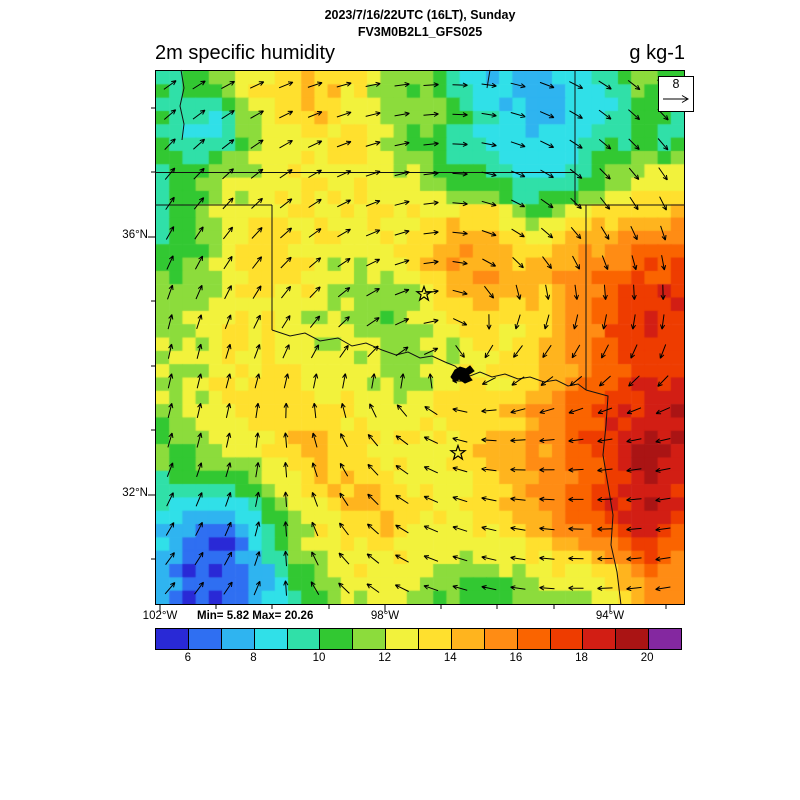 The image size is (800, 800). Describe the element at coordinates (676, 99) in the screenshot. I see `reference-vector-arrow` at that location.